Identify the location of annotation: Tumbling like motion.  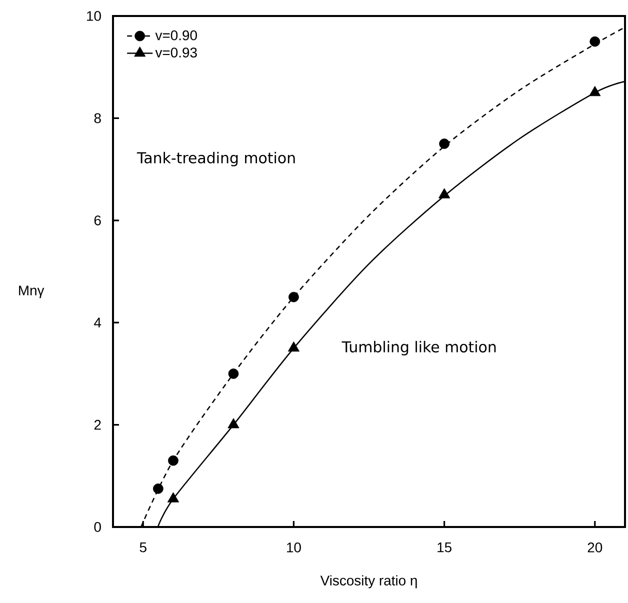
(419, 348).